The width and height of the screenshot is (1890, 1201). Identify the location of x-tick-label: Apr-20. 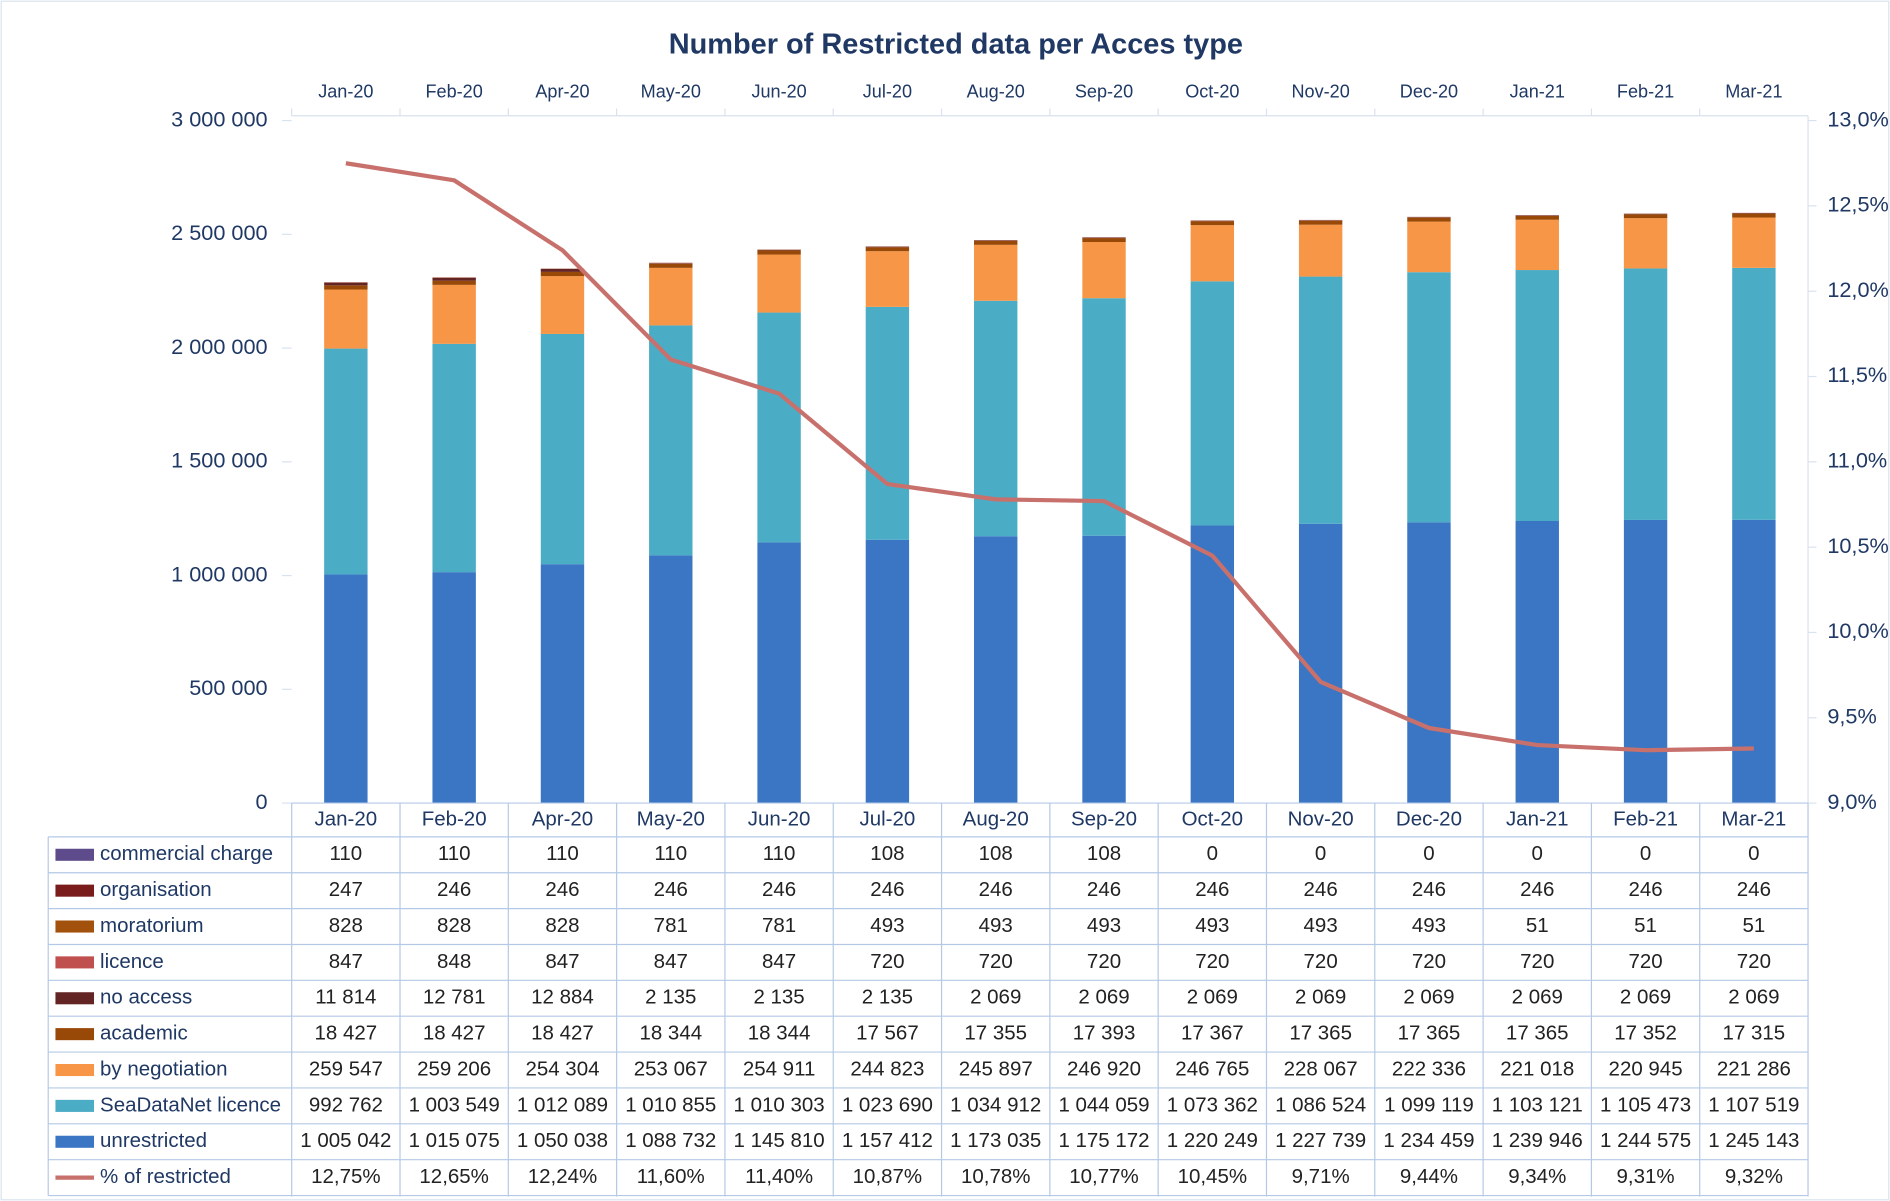
(562, 818).